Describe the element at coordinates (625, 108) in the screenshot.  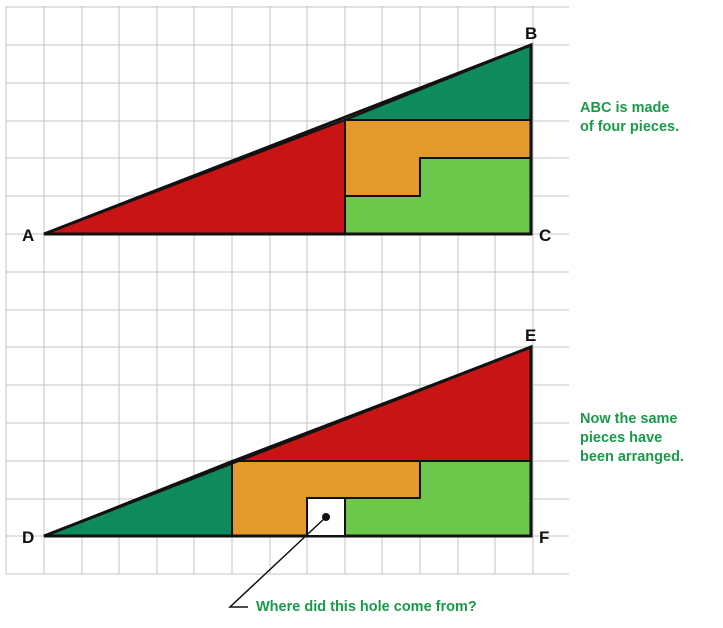
I see `note-line: ABC is made` at that location.